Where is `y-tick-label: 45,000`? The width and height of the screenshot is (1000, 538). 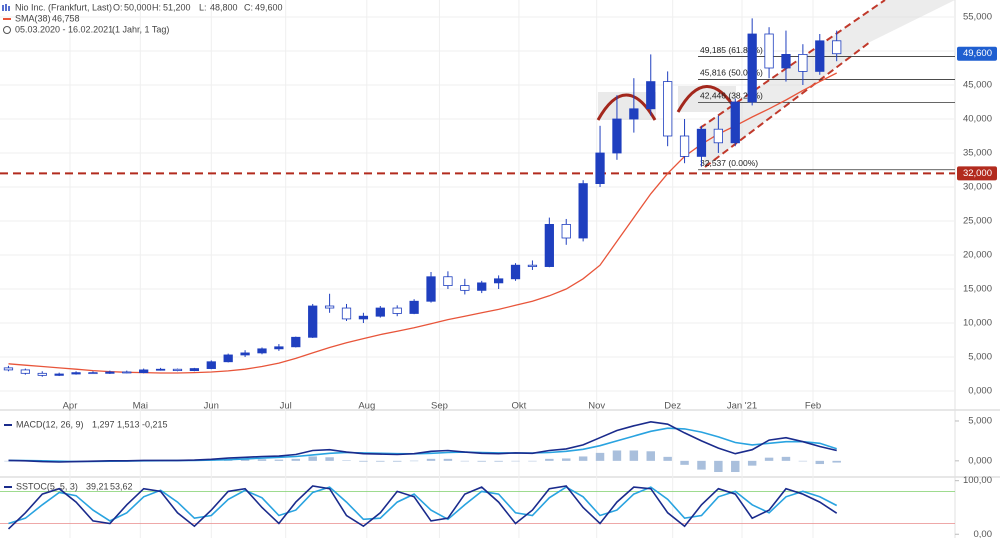
y-tick-label: 45,000 is located at coordinates (977, 85).